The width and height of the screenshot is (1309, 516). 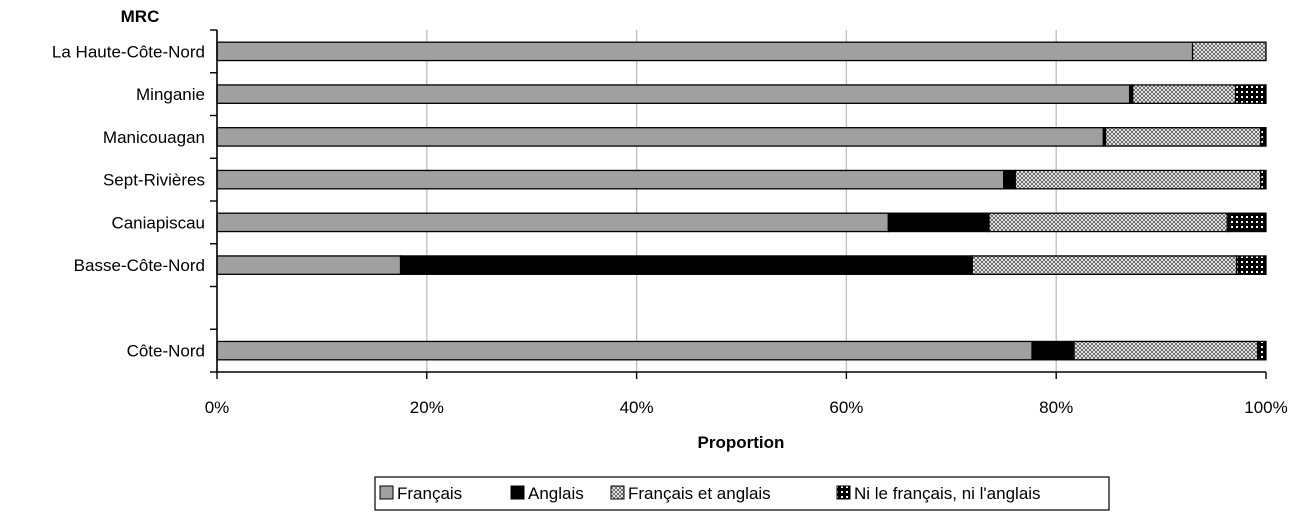 I want to click on category-label: Basse-Côte-Nord, so click(x=139, y=265).